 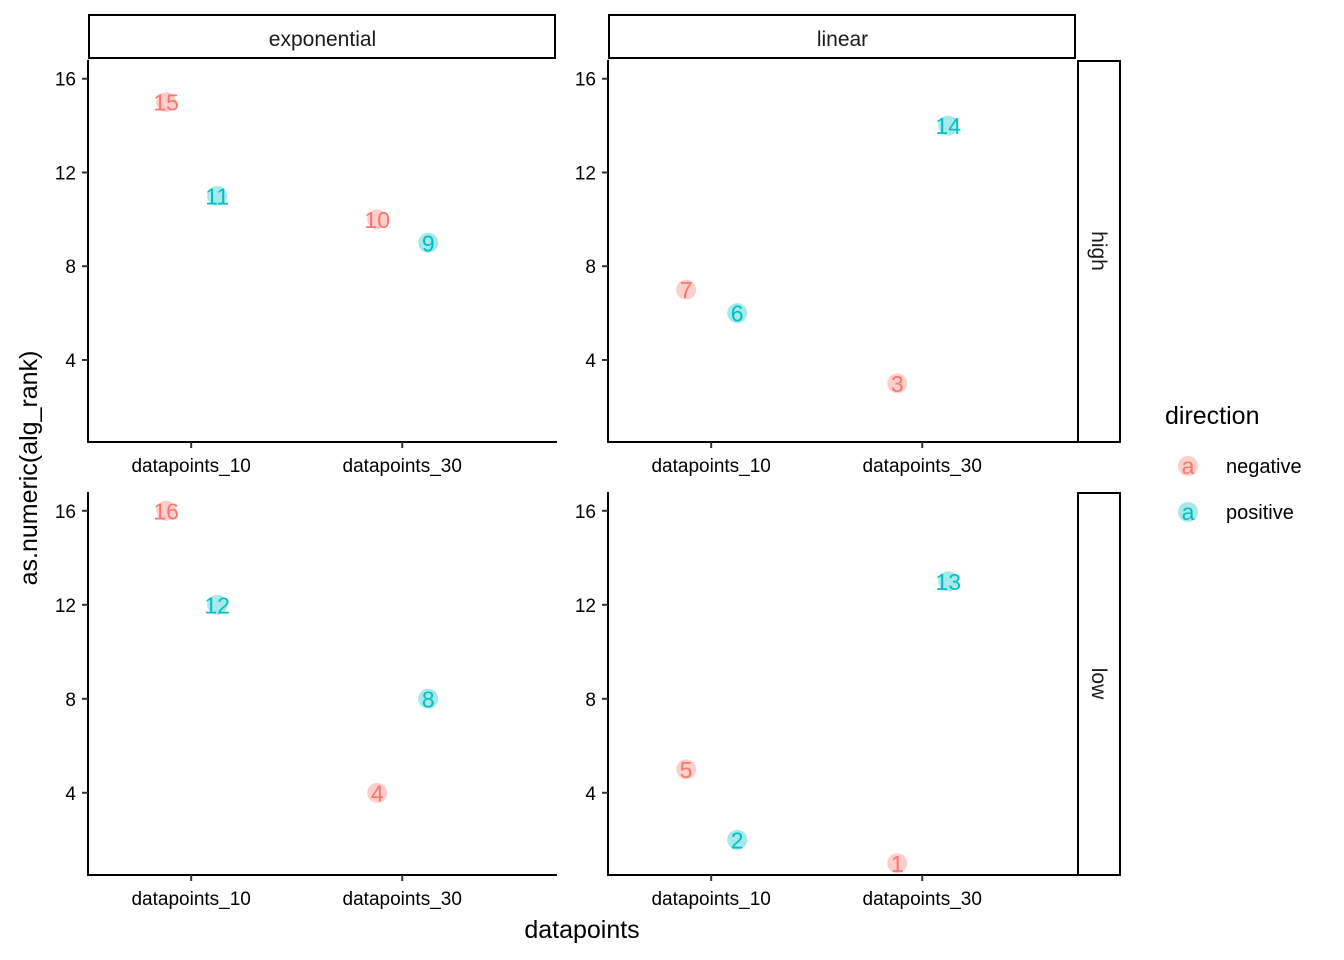 What do you see at coordinates (1264, 467) in the screenshot?
I see `legend-label-negative: negative` at bounding box center [1264, 467].